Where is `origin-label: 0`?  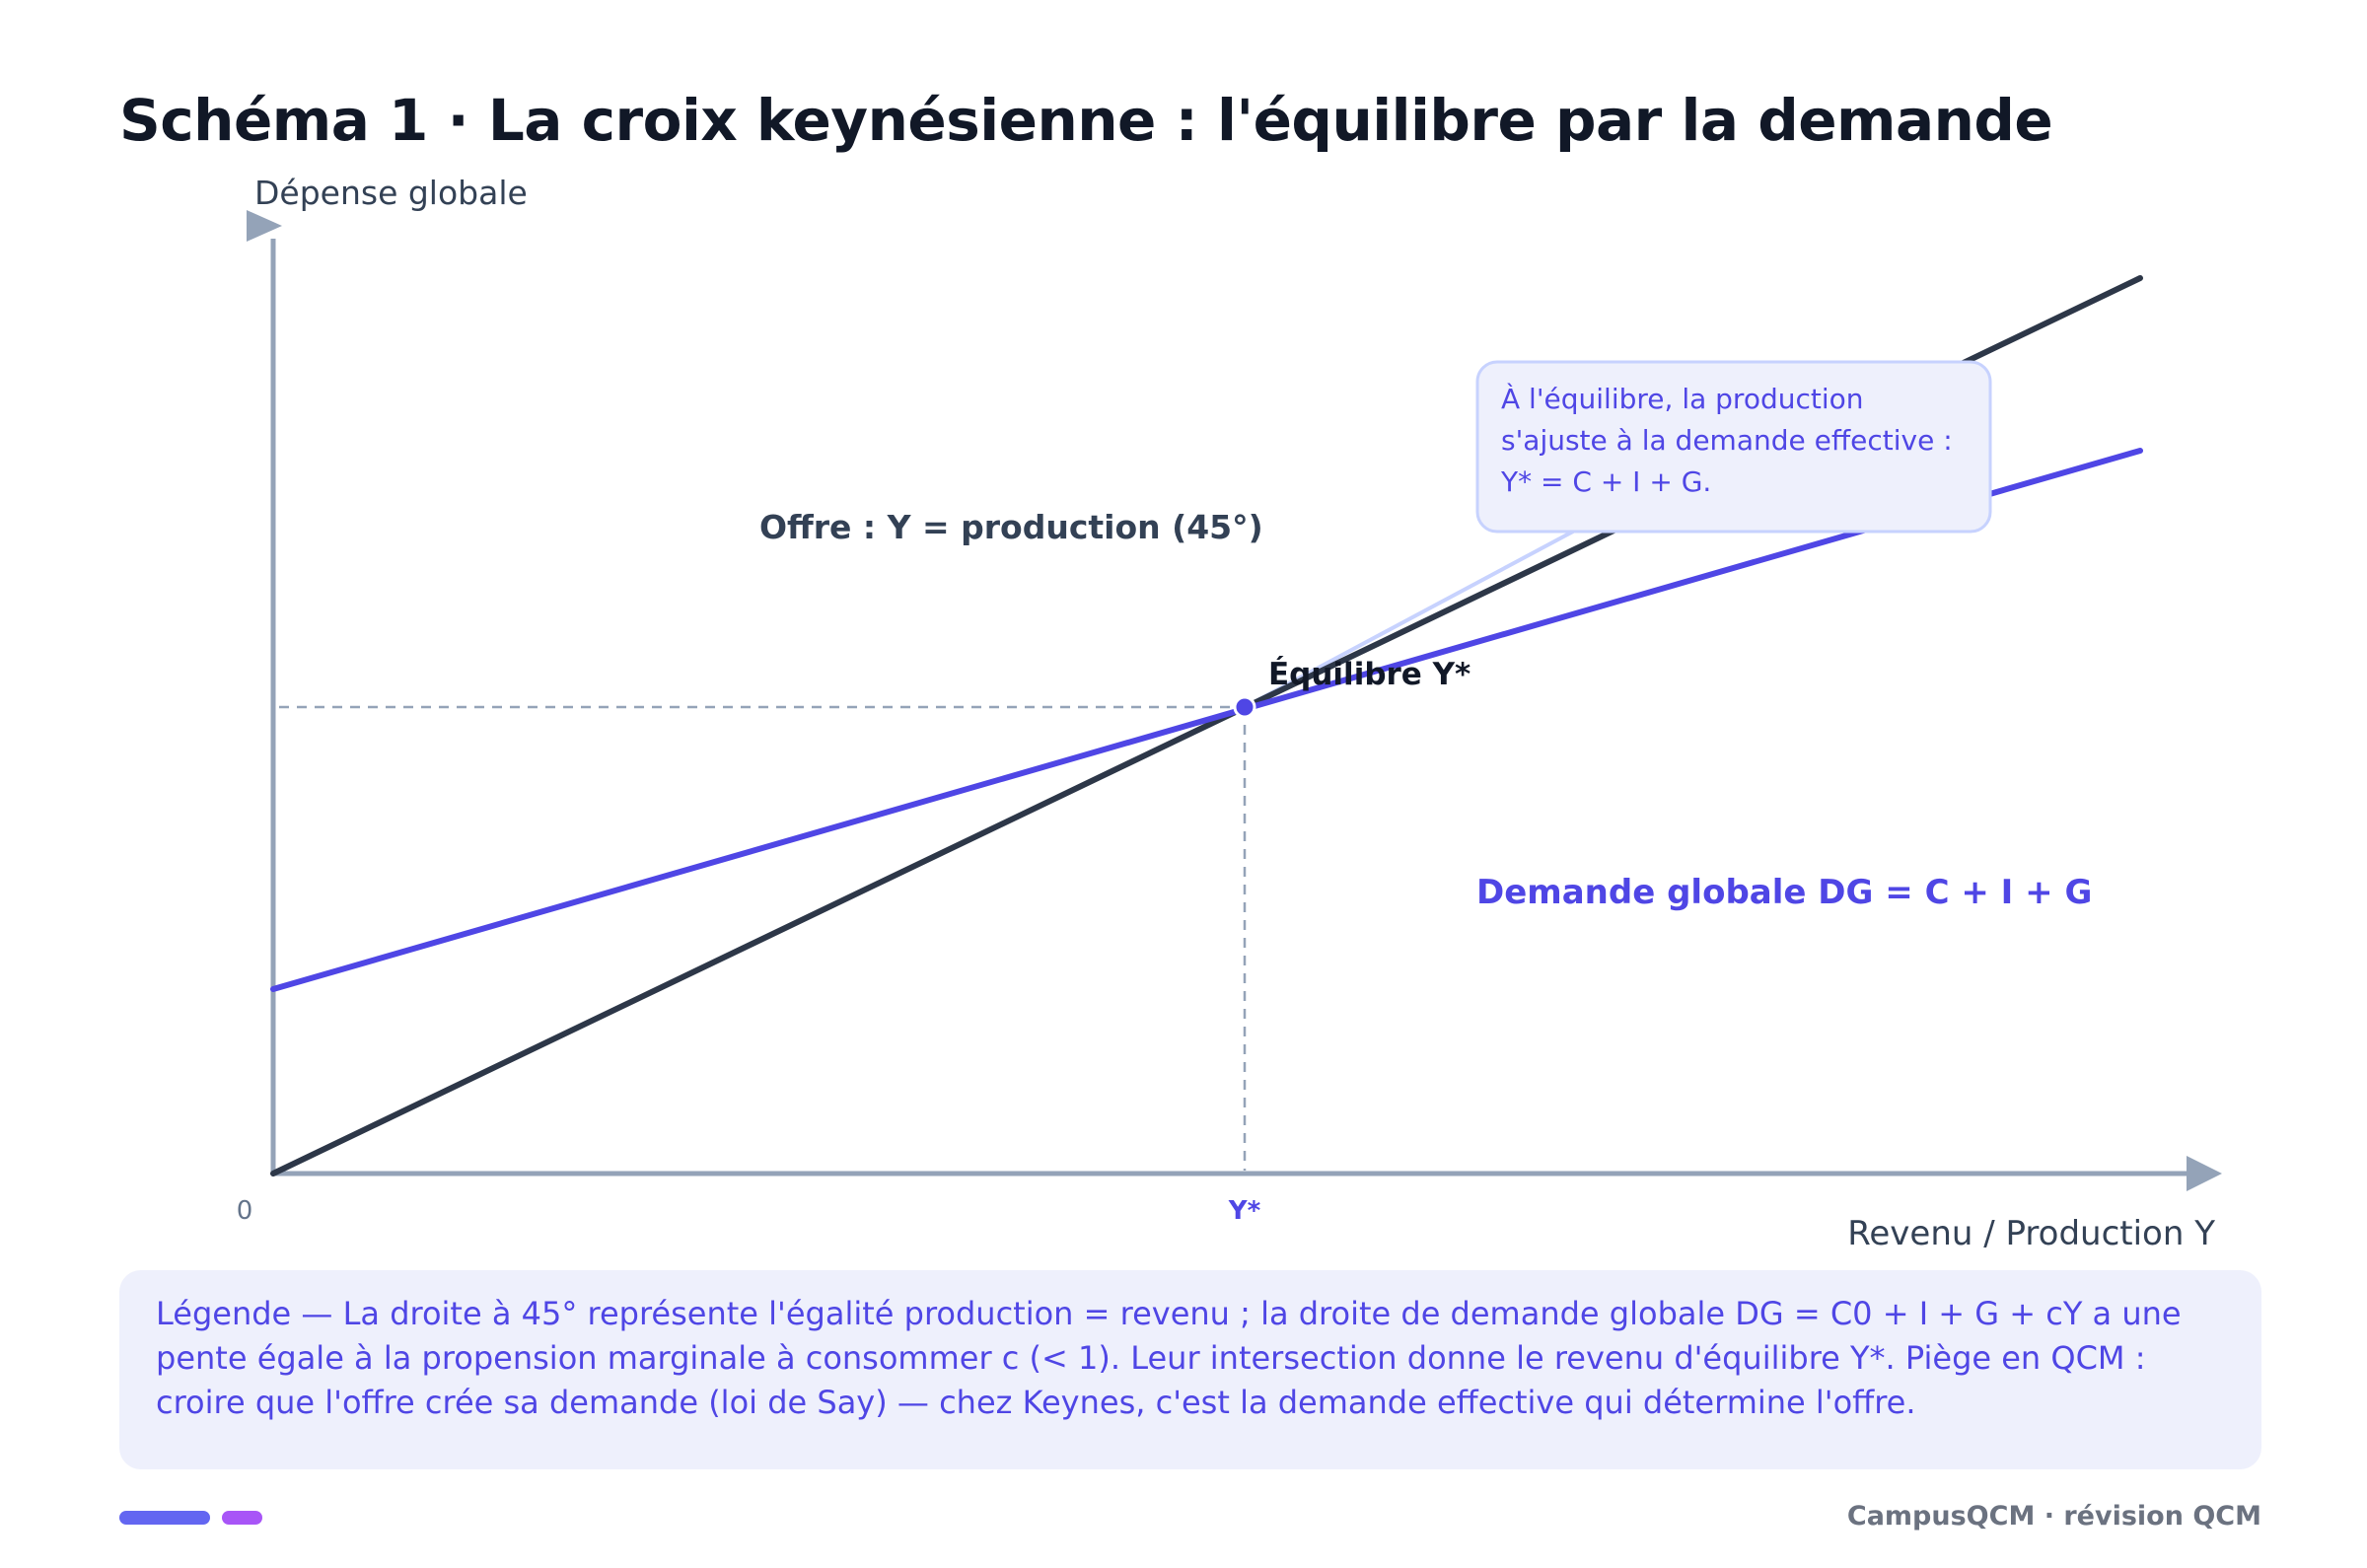
origin-label: 0 is located at coordinates (245, 1211).